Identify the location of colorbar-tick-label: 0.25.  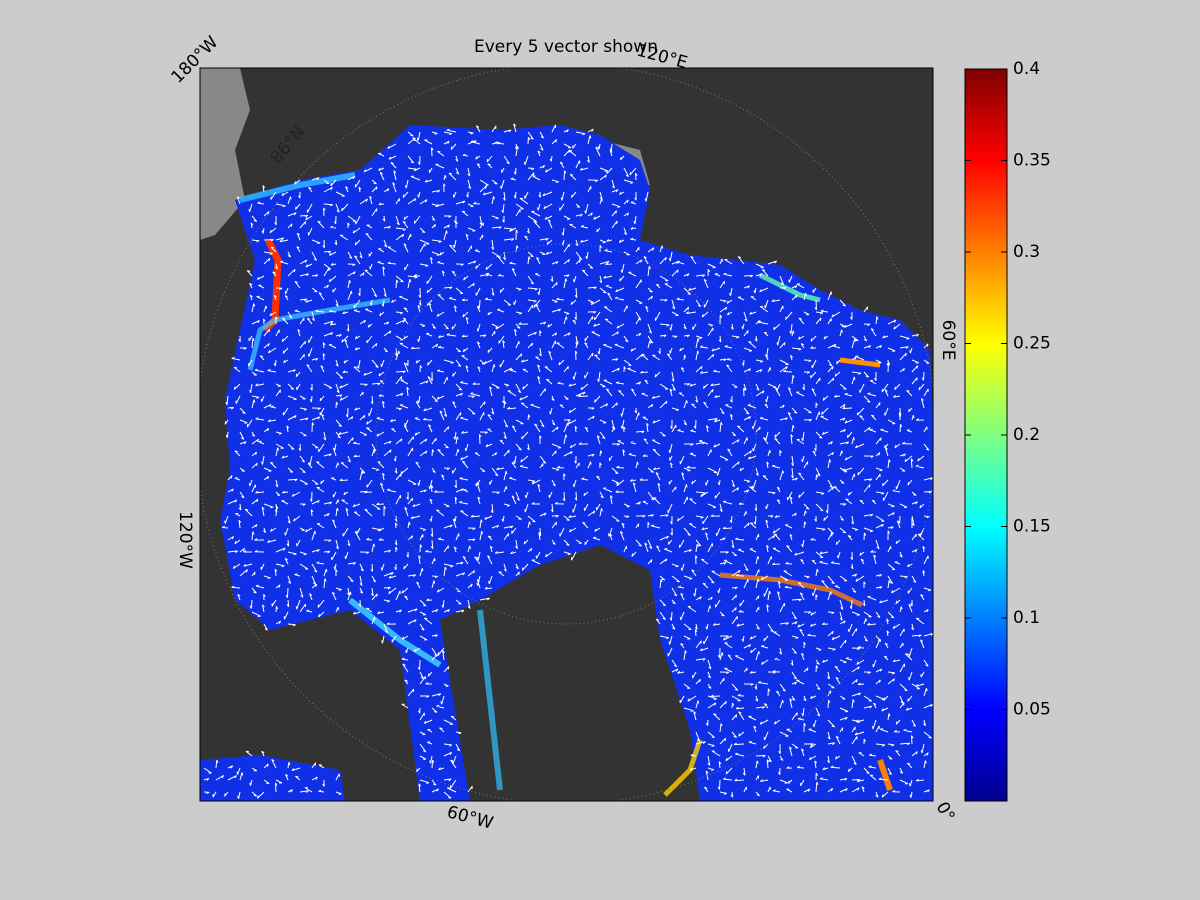
(1032, 344).